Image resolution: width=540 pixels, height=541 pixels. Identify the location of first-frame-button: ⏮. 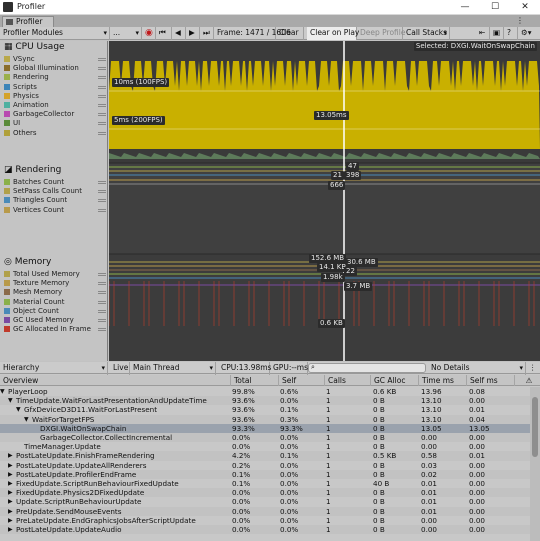
(164, 33).